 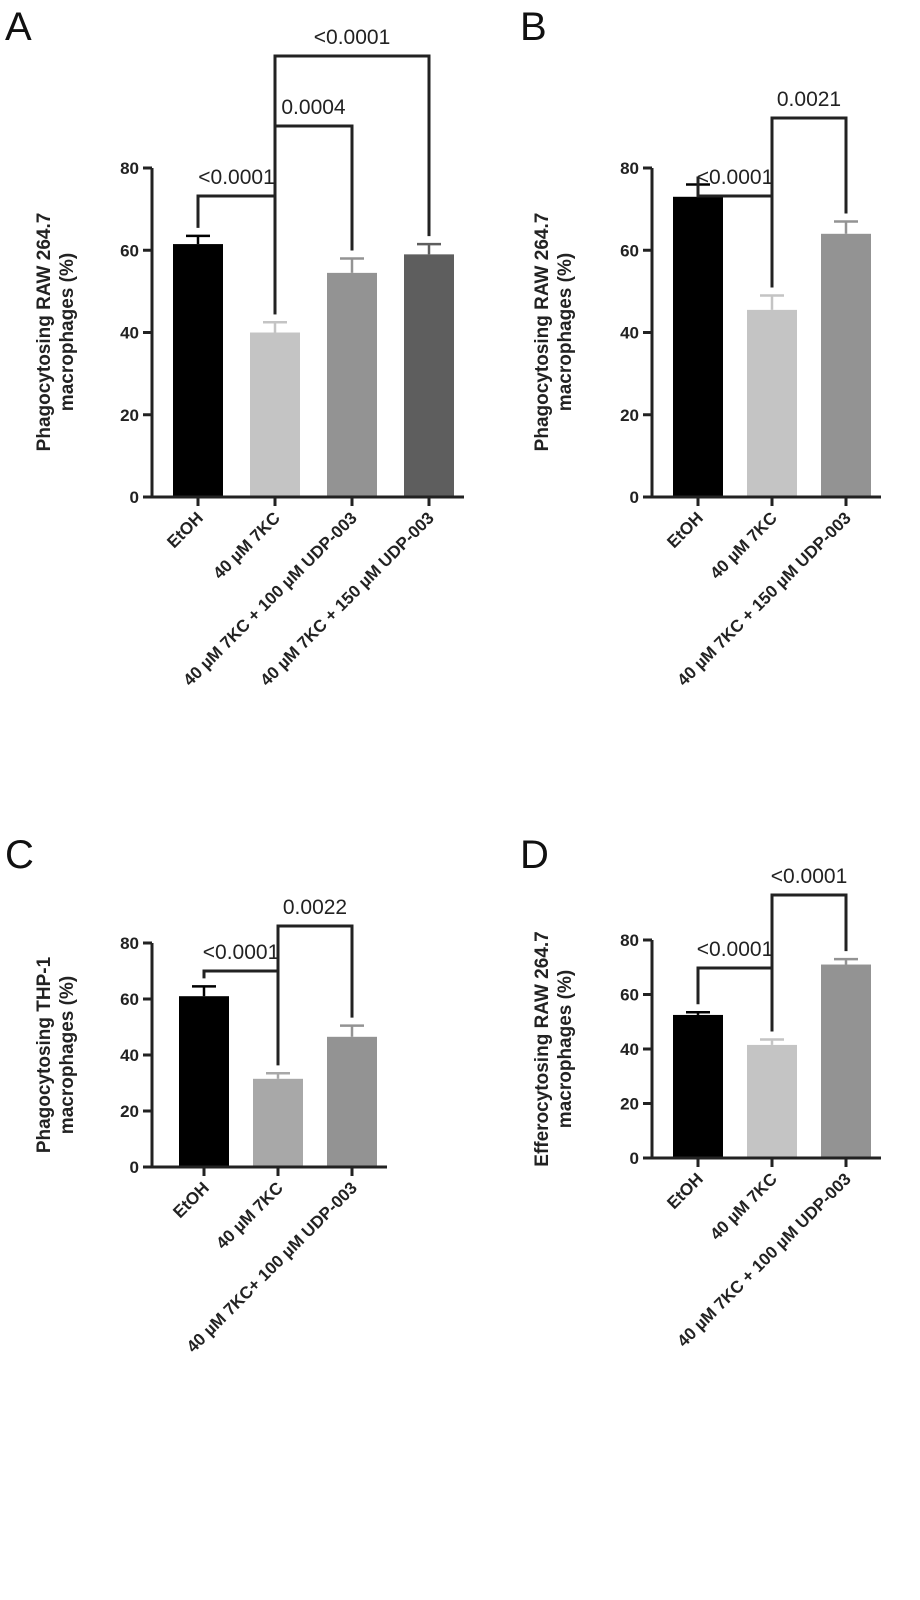 I want to click on y-axis-label: Efferocytosing RAW 264.7 macrophages (%), so click(x=554, y=1048).